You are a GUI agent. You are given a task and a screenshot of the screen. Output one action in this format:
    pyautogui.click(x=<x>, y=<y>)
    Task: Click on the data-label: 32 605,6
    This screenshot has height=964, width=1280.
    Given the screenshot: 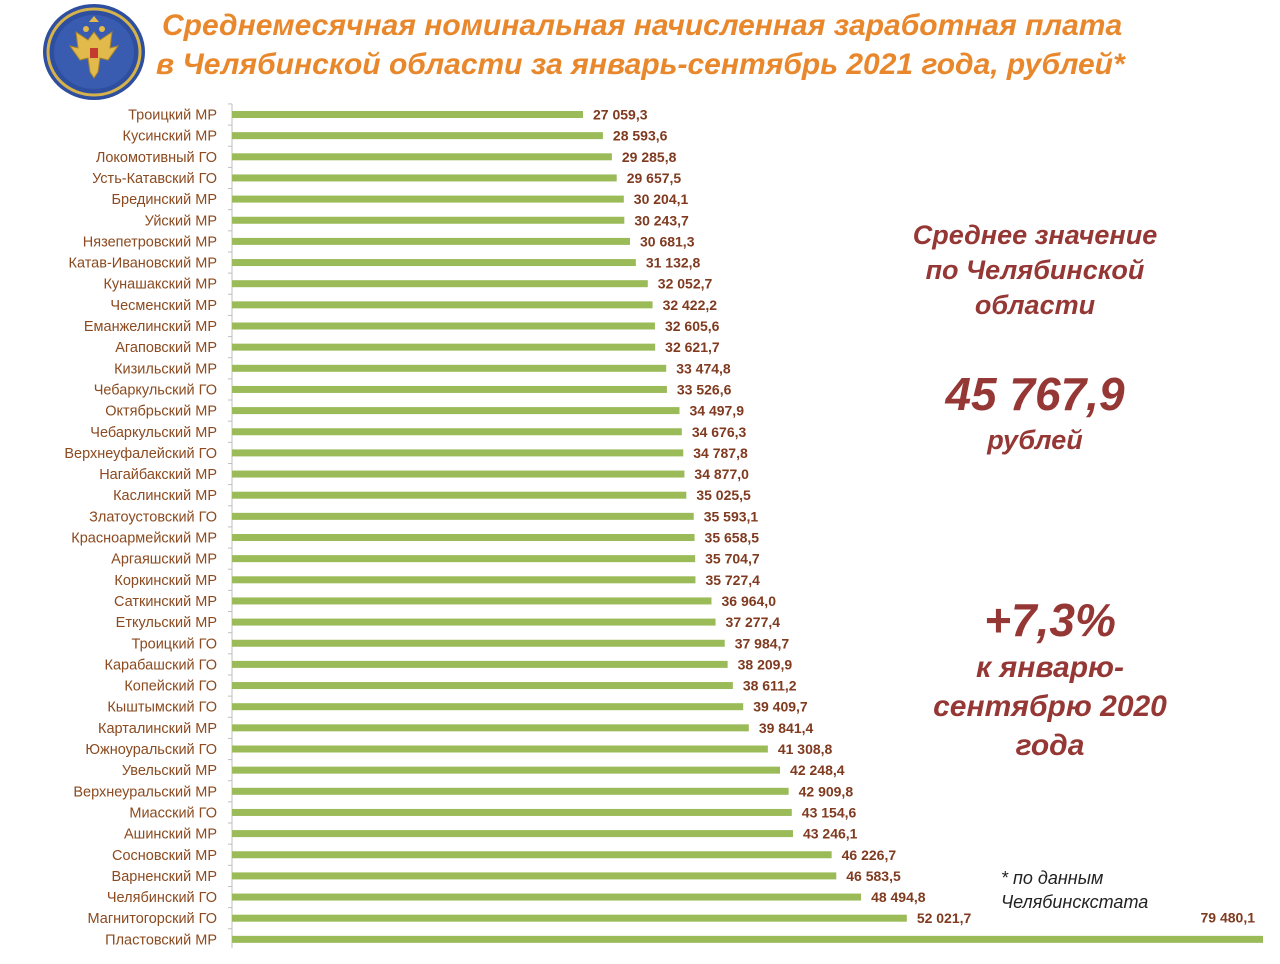 What is the action you would take?
    pyautogui.click(x=692, y=326)
    